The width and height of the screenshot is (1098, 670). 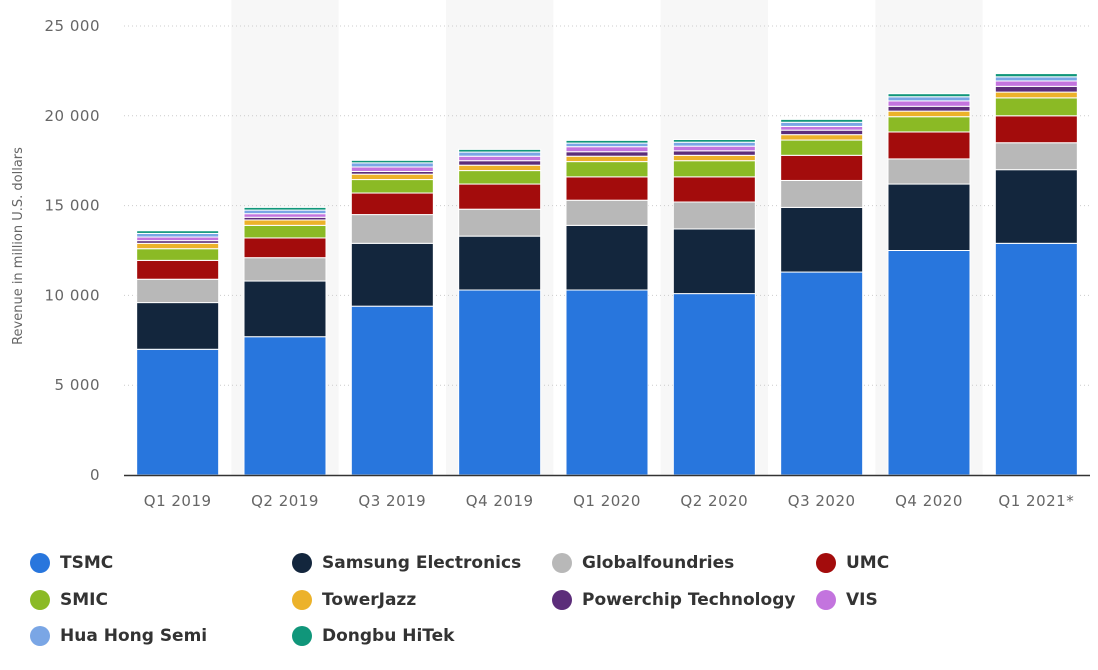 What do you see at coordinates (852, 563) in the screenshot?
I see `legend-item: UMC` at bounding box center [852, 563].